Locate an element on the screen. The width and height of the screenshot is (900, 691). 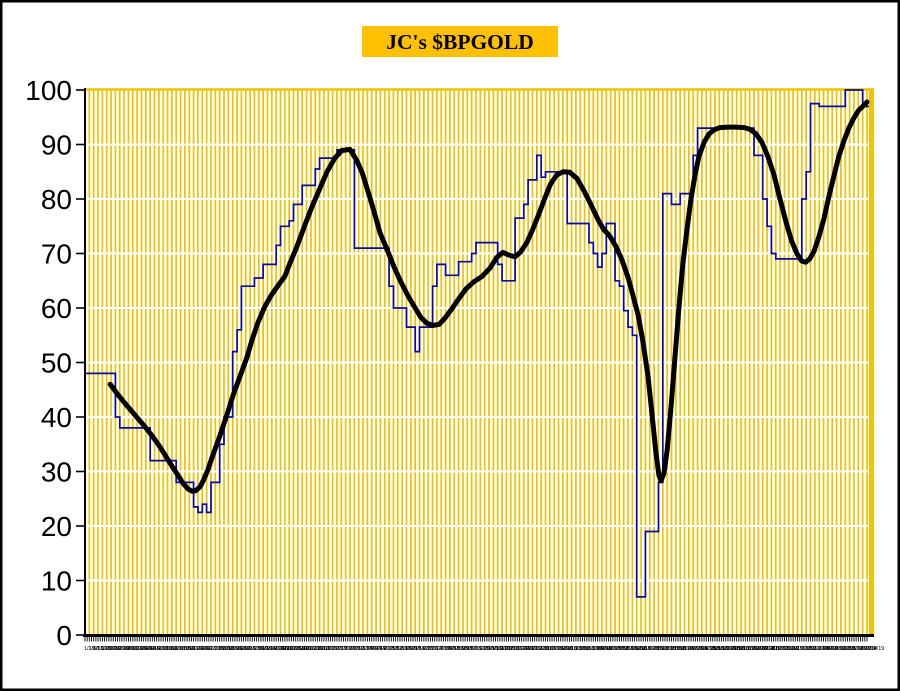
x-tick-label: 3/11/16 is located at coordinates (136, 649).